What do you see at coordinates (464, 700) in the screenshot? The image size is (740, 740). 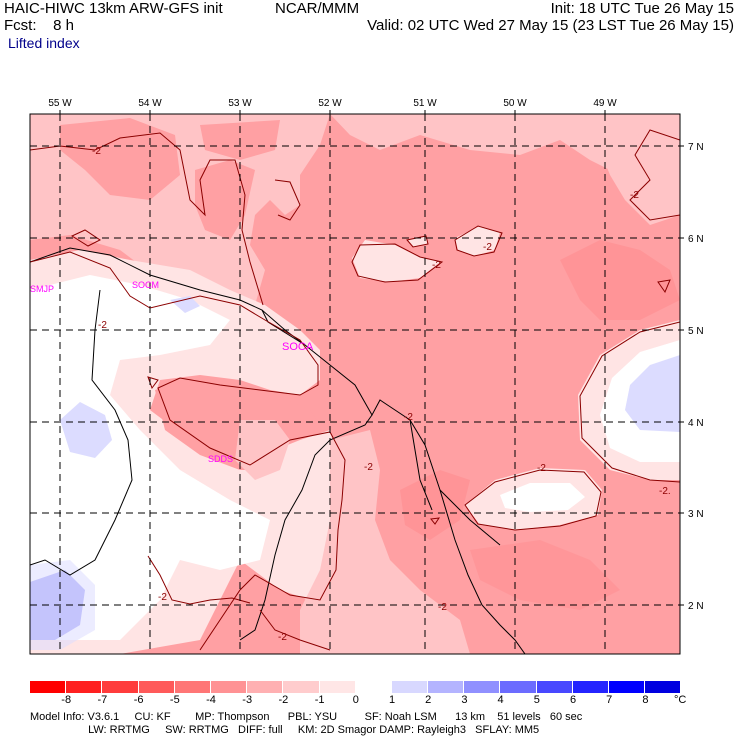 I see `color-scale-label: 3` at bounding box center [464, 700].